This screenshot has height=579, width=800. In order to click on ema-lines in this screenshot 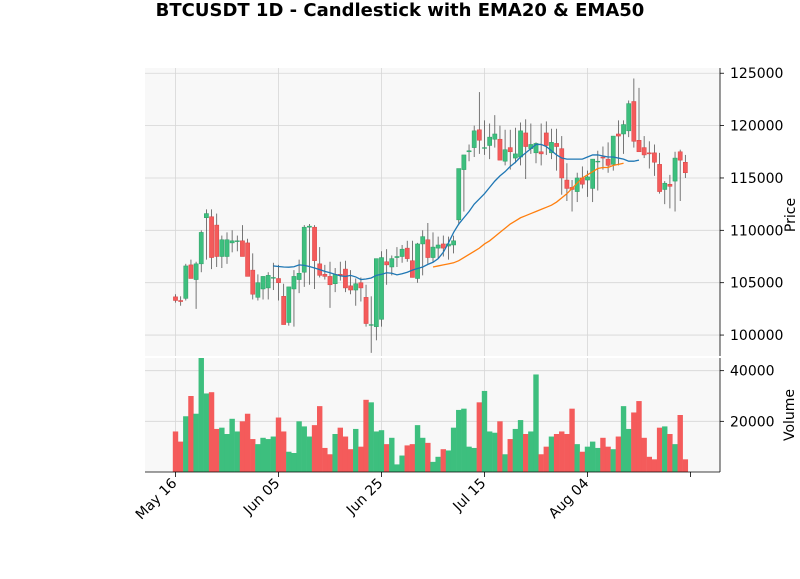, I will do `click(456, 212)`.